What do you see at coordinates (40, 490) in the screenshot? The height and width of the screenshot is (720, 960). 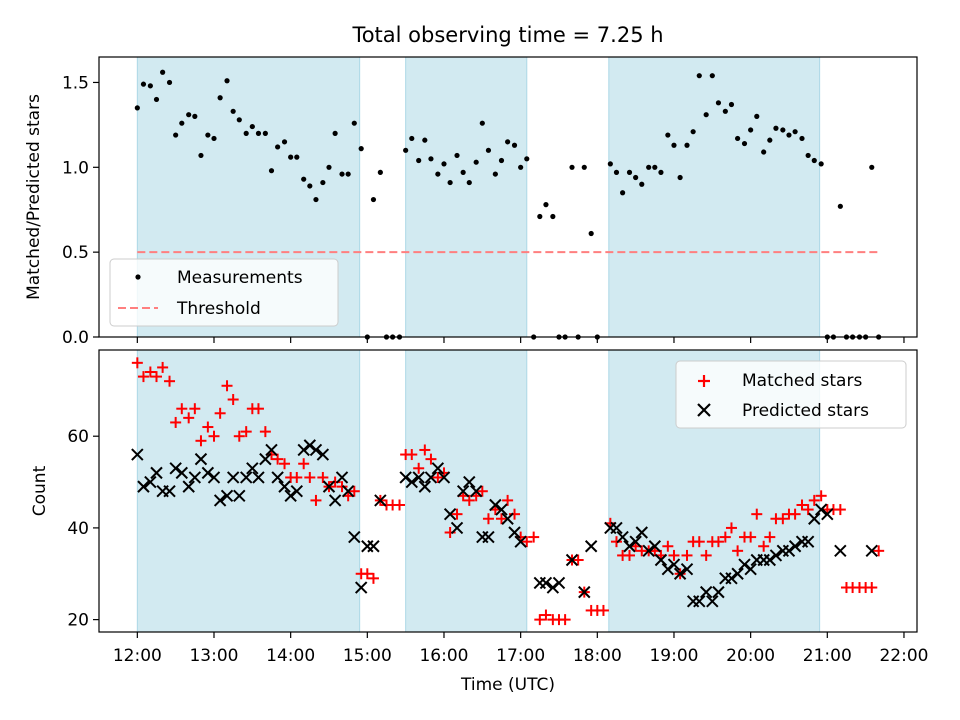 I see `count-ylabel: Count` at bounding box center [40, 490].